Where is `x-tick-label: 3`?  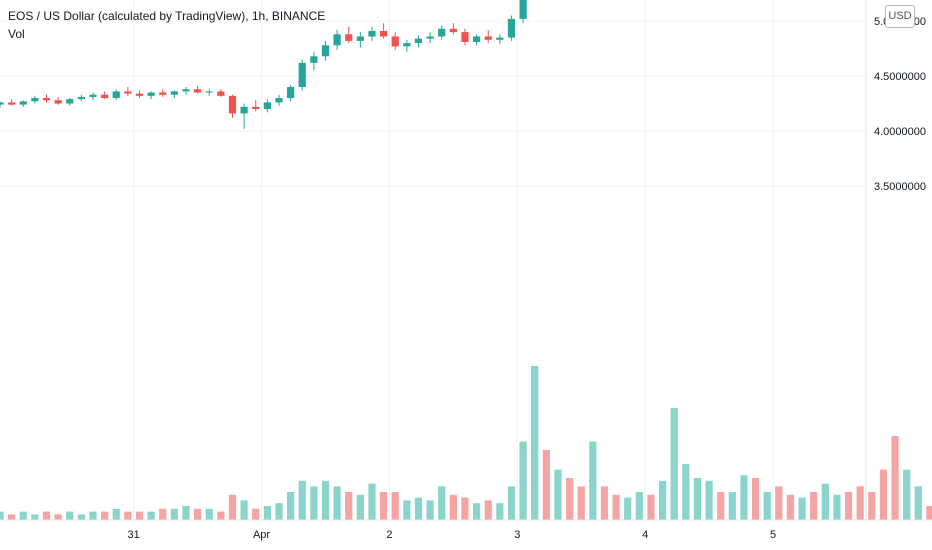 x-tick-label: 3 is located at coordinates (517, 535).